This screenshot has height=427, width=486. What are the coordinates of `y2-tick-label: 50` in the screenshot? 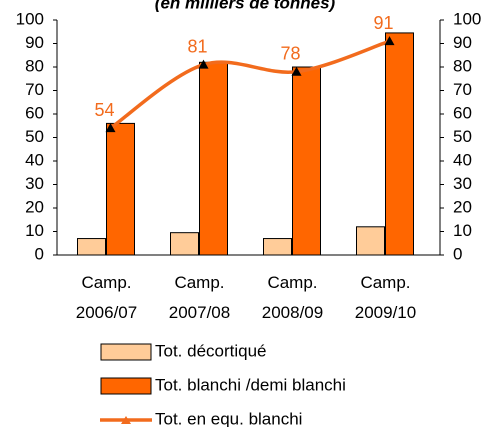 It's located at (462, 136).